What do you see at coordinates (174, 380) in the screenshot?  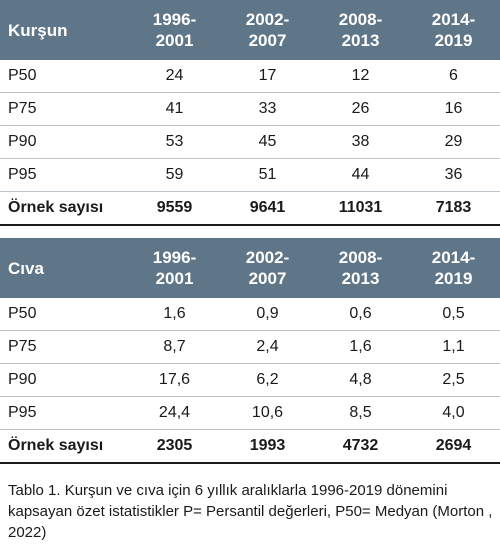 I see `table-cell: 17,6` at bounding box center [174, 380].